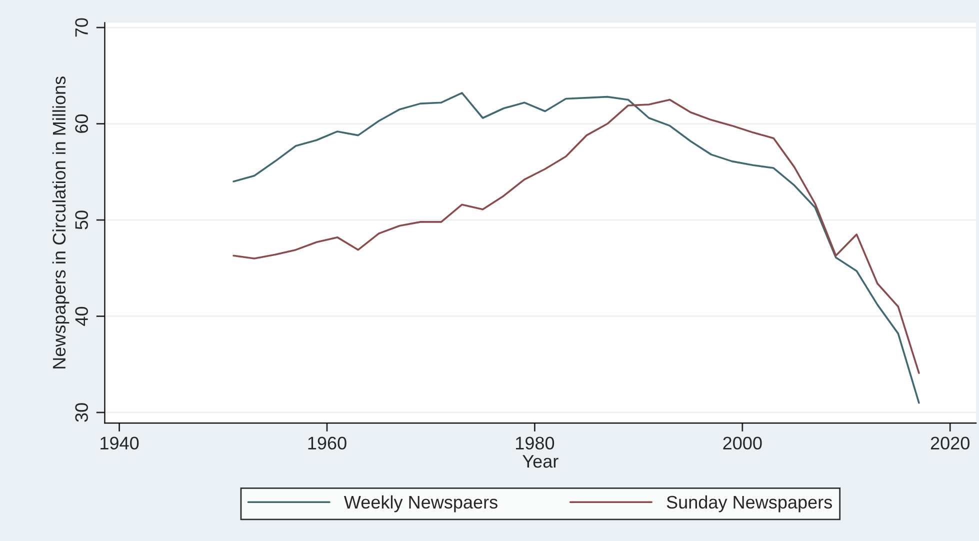 This screenshot has width=979, height=541. What do you see at coordinates (535, 443) in the screenshot?
I see `x-tick-label: 1980` at bounding box center [535, 443].